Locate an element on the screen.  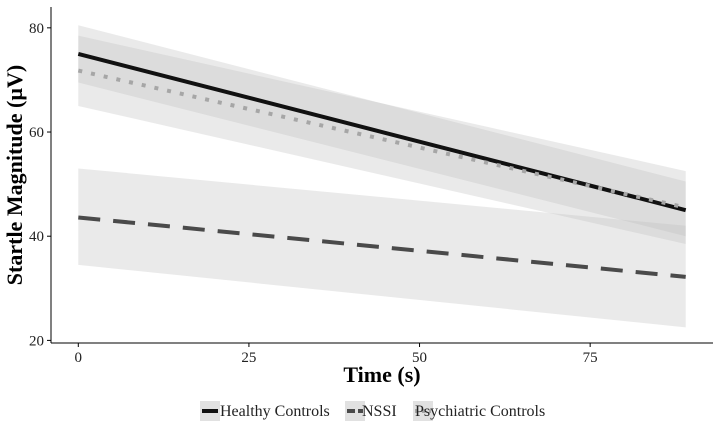
y-tick-label: 80 is located at coordinates (36, 29).